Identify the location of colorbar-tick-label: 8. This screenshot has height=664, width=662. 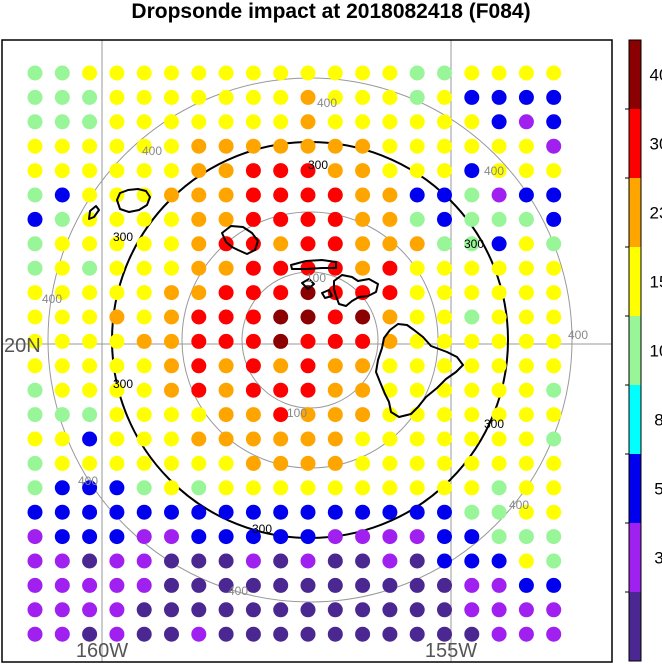
(658, 420).